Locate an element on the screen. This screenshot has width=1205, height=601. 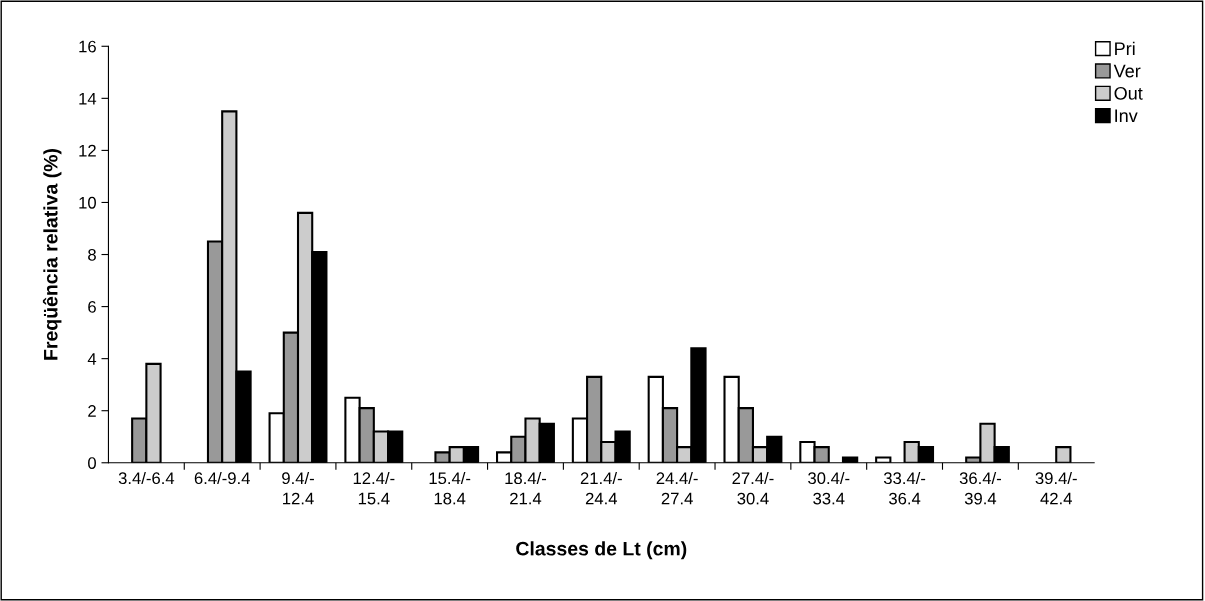
y-tick-label: 0 is located at coordinates (92, 463).